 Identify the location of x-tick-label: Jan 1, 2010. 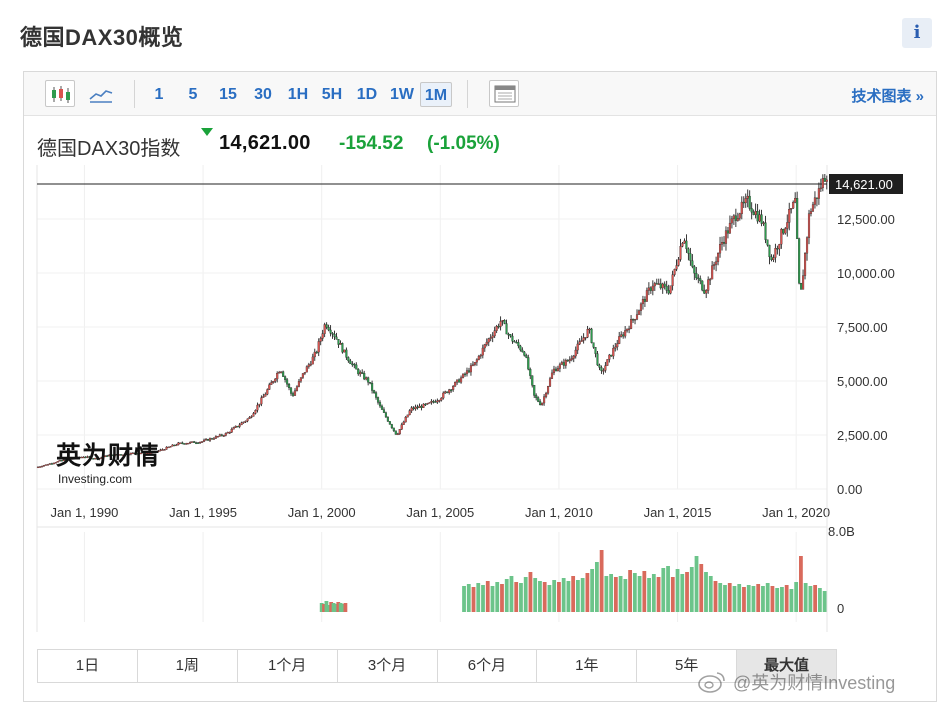
(559, 512).